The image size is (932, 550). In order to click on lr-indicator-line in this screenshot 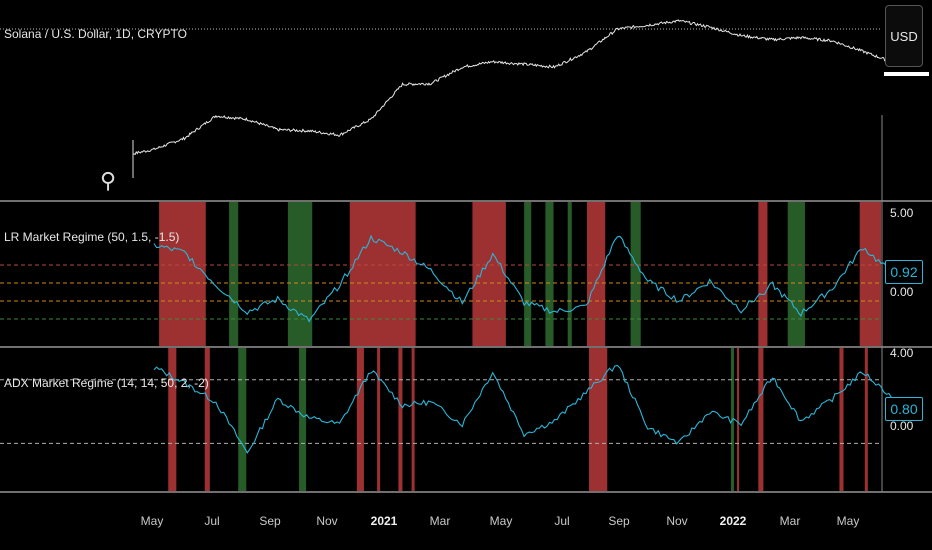, I will do `click(524, 278)`.